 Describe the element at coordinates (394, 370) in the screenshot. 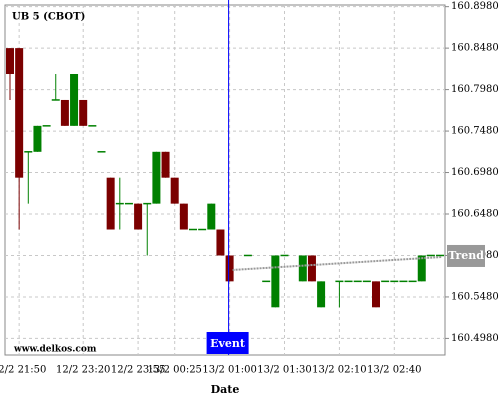

I see `x-tick-label: 13/2 02:40` at that location.